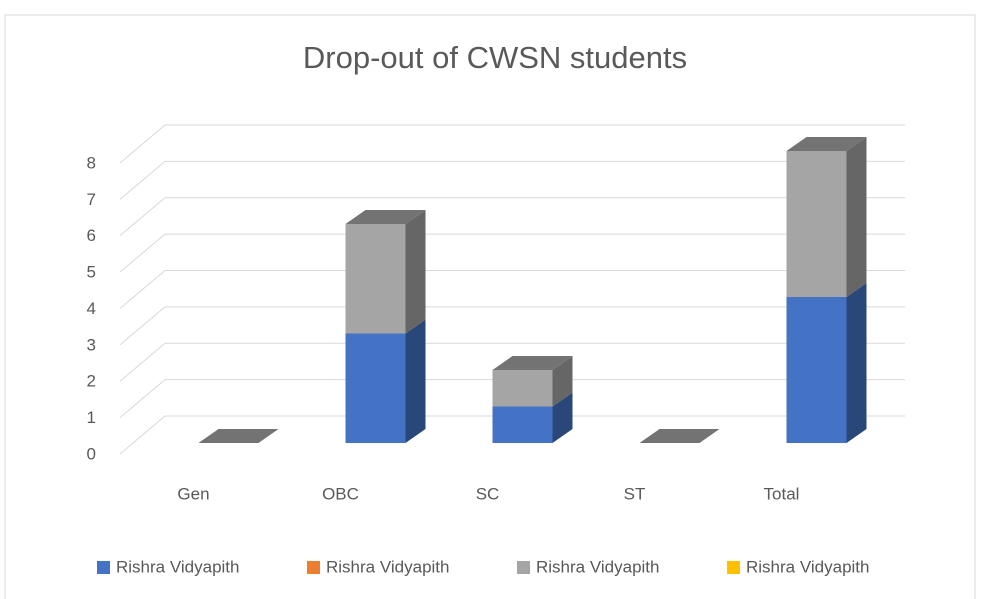 This screenshot has height=599, width=981. What do you see at coordinates (91, 235) in the screenshot?
I see `y-tick-label: 6` at bounding box center [91, 235].